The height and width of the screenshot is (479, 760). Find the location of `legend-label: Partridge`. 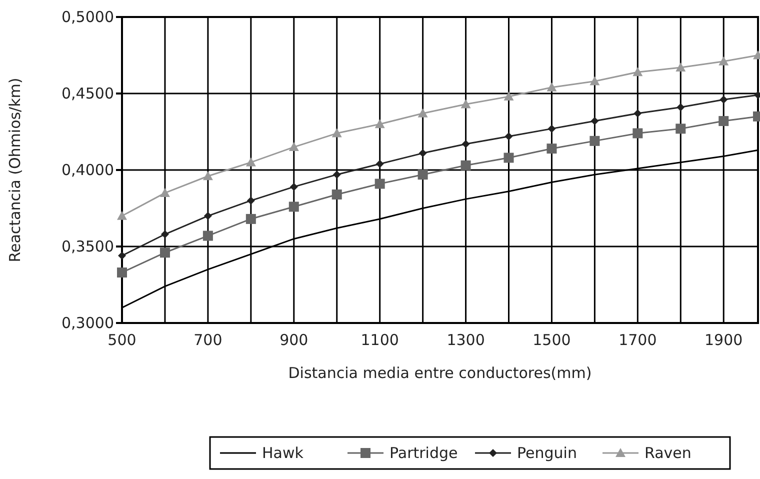

legend-label: Partridge is located at coordinates (424, 453).